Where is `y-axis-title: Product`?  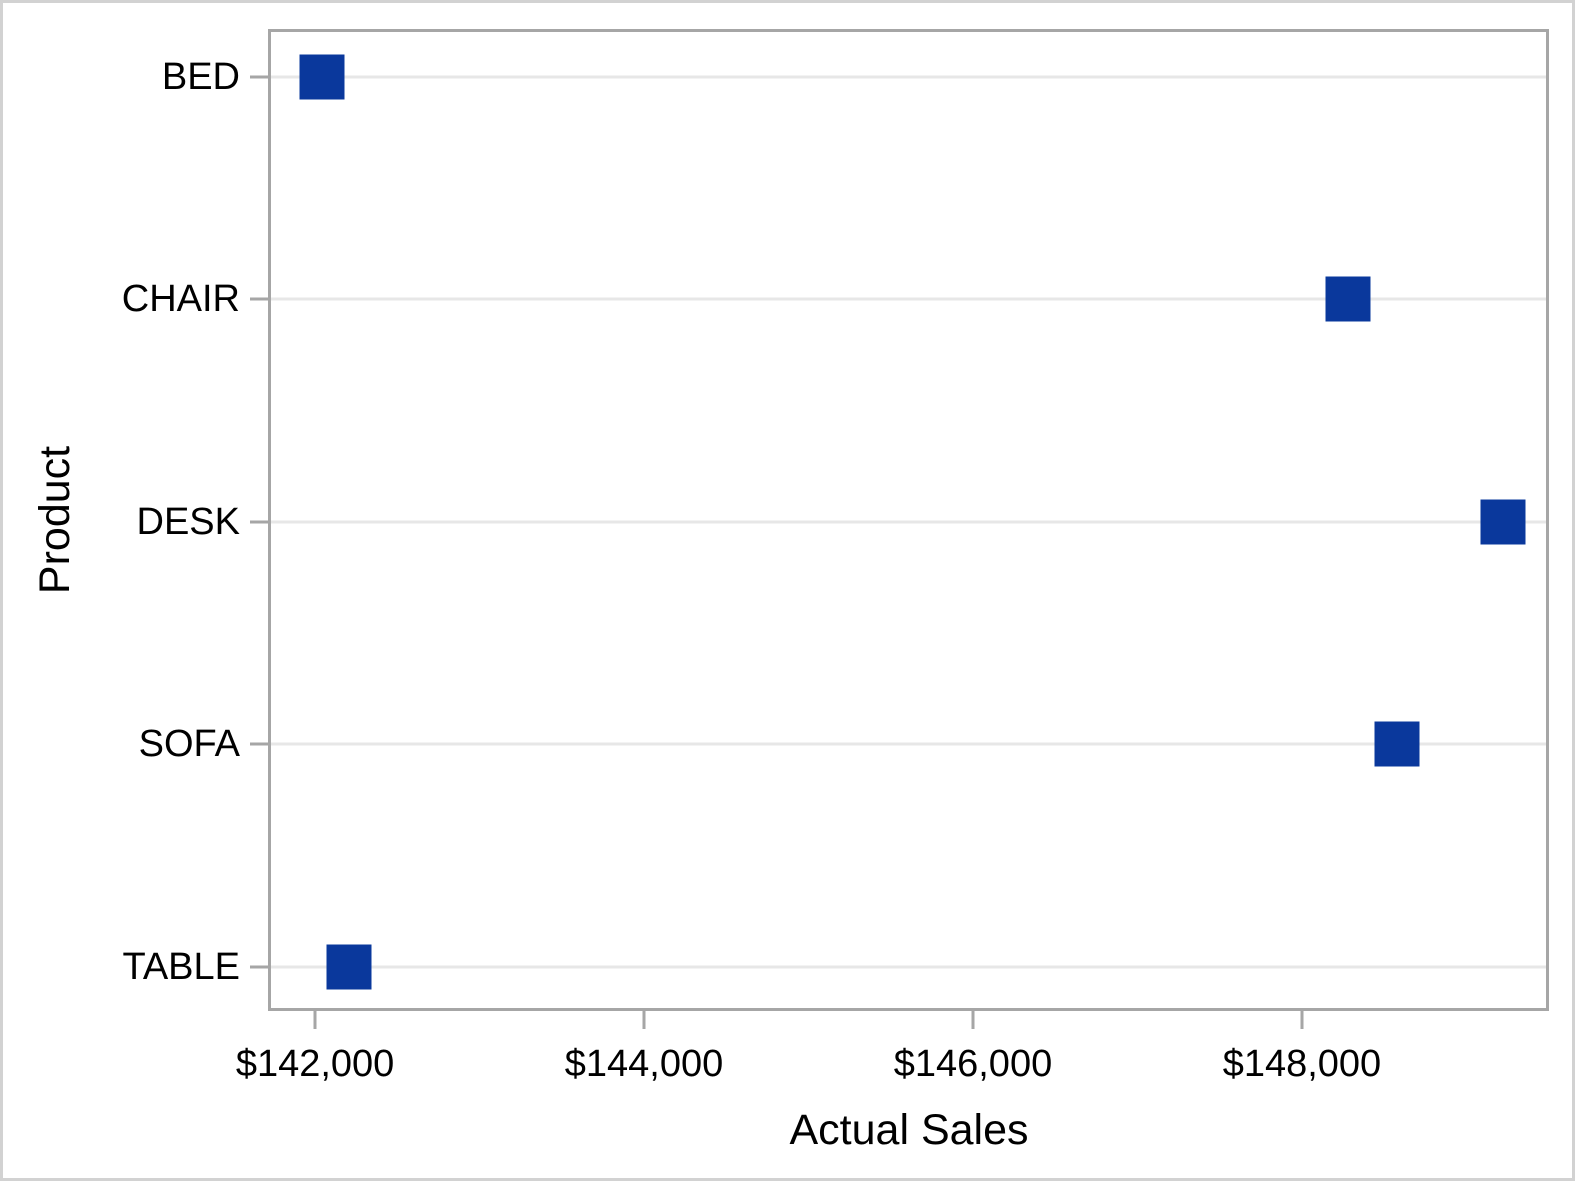
y-axis-title: Product is located at coordinates (55, 520).